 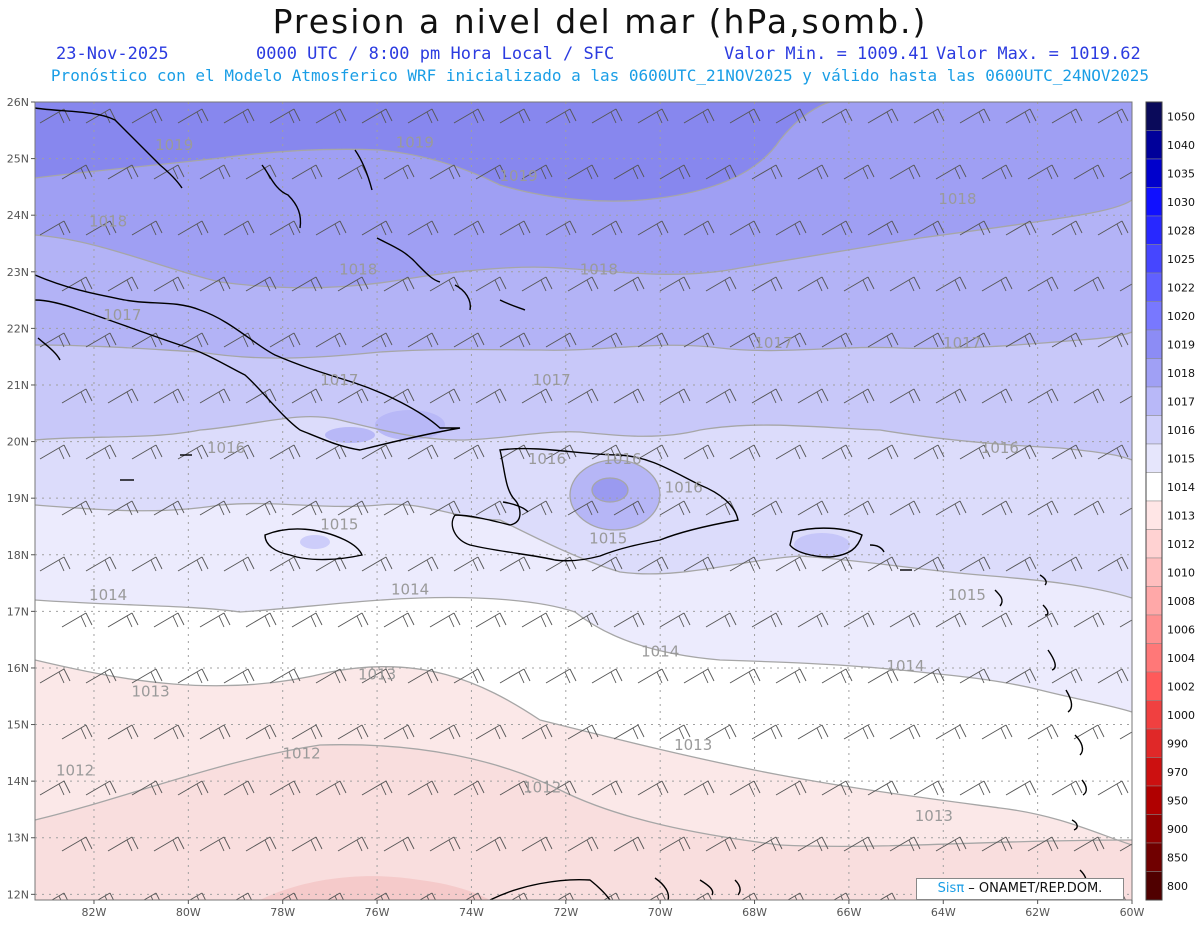 What do you see at coordinates (542, 787) in the screenshot?
I see `isobar-label: 1012` at bounding box center [542, 787].